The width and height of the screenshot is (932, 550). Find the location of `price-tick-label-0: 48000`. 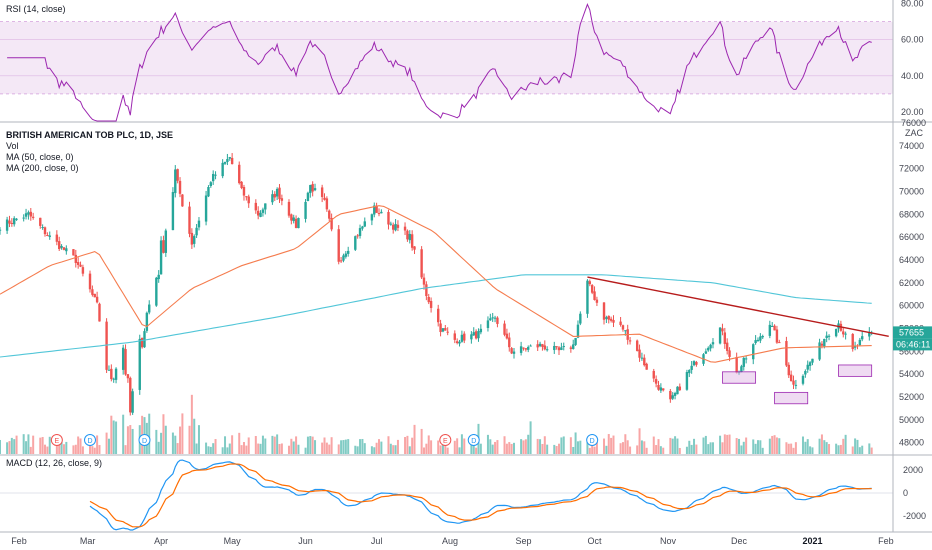

price-tick-label-0: 48000 is located at coordinates (911, 443).